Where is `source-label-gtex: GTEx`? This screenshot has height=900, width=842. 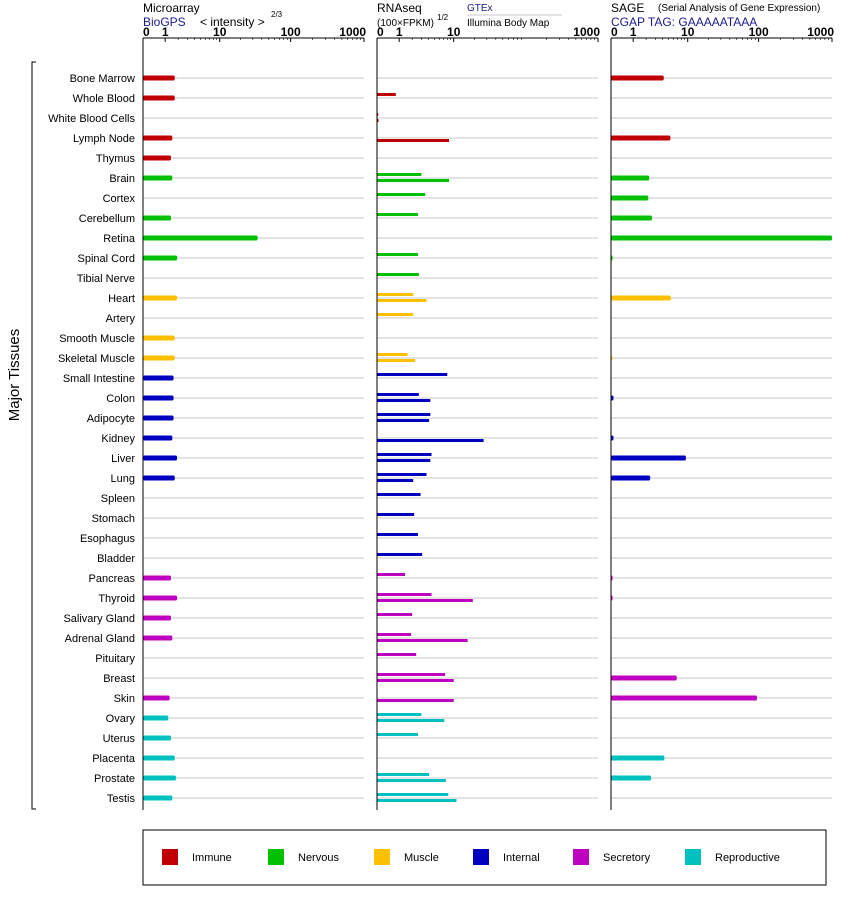
source-label-gtex: GTEx is located at coordinates (480, 8).